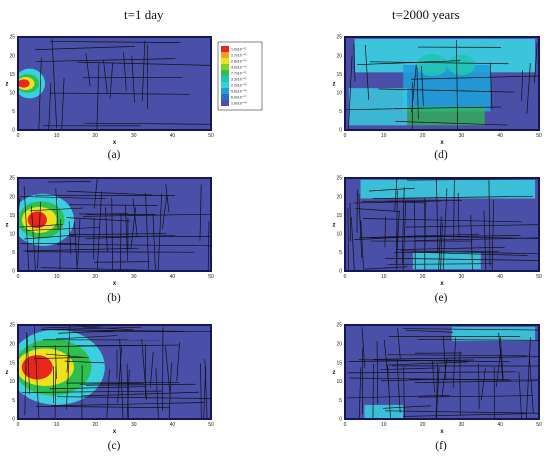  I want to click on panel-b: 0 10 20 30 40 50 0 5 10 15 20 25 x z, so click(110, 231).